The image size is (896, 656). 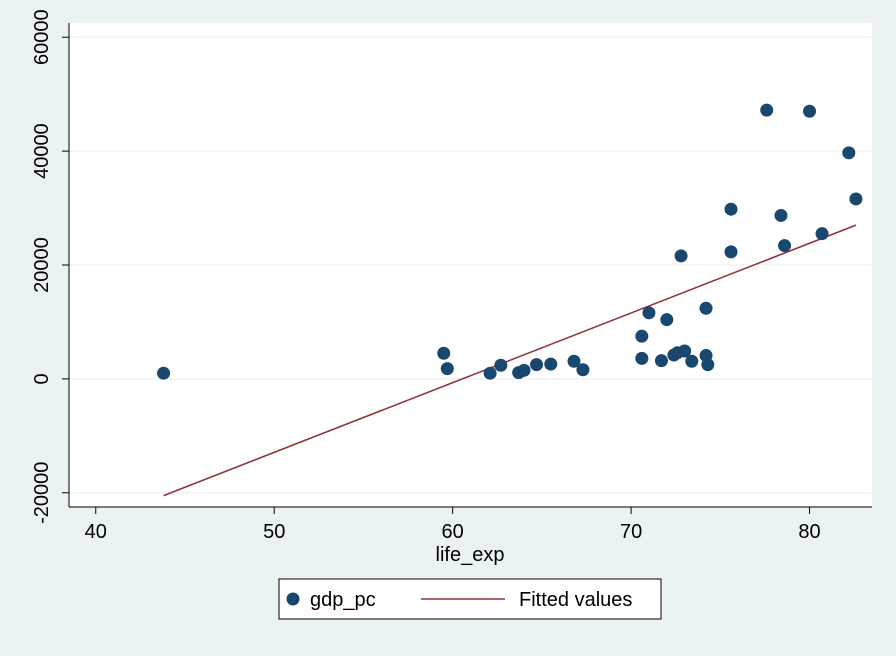 I want to click on x-ticks: 40 50 60 70 80, so click(x=453, y=525).